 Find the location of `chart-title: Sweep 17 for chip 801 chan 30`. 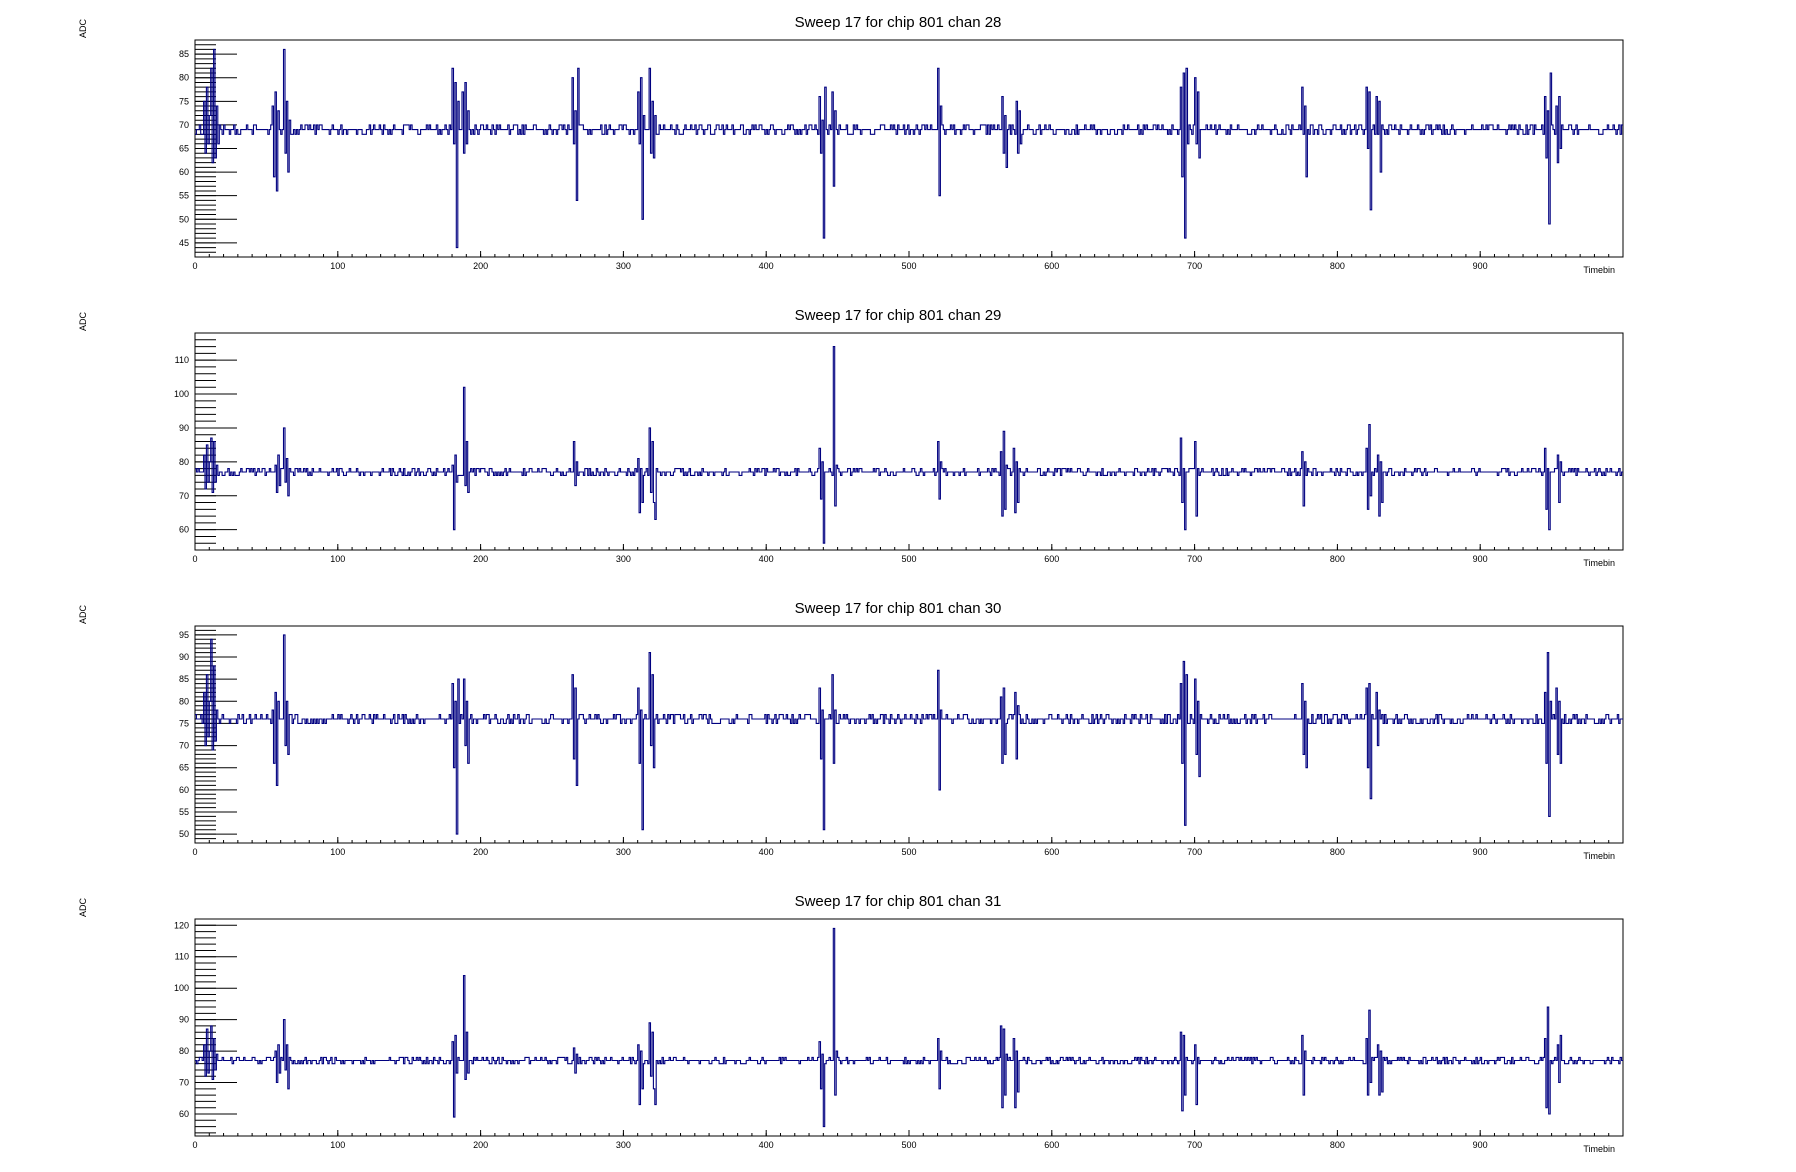

chart-title: Sweep 17 for chip 801 chan 30 is located at coordinates (898, 608).